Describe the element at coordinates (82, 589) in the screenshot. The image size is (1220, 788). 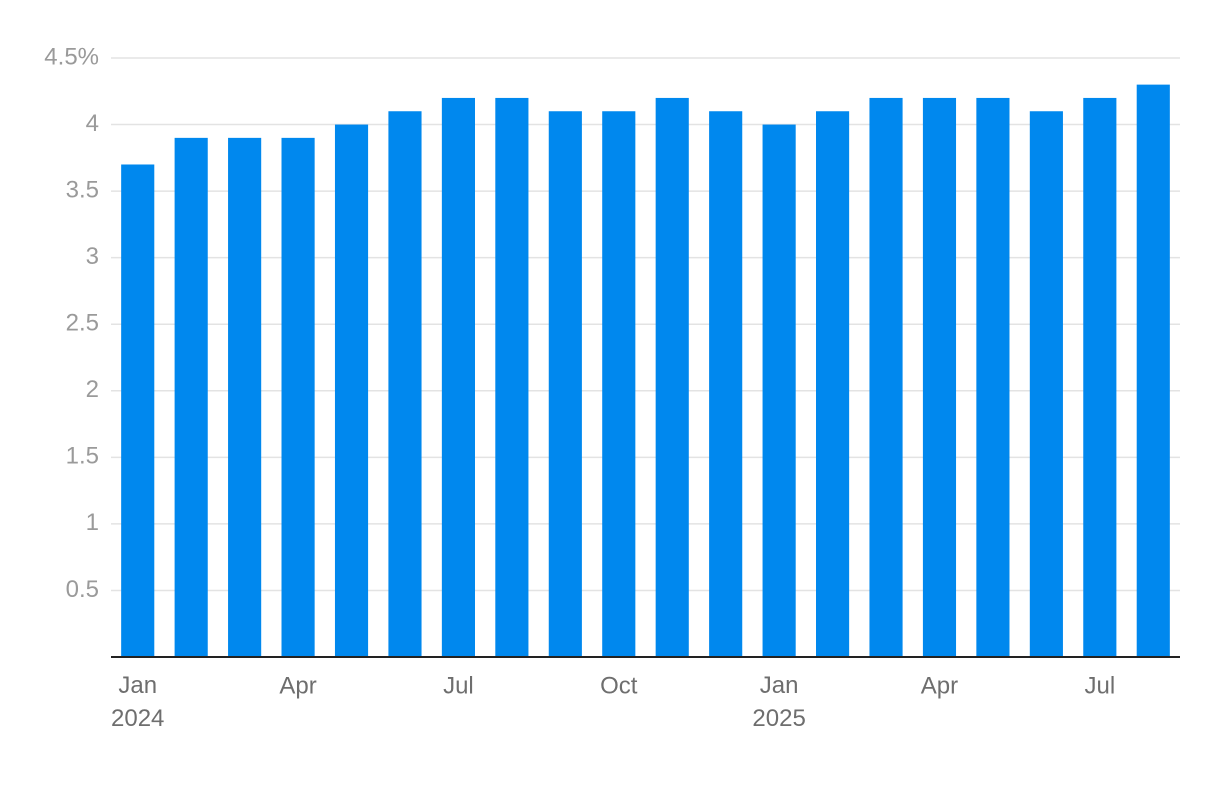
I see `y-tick-label: 0.5` at that location.